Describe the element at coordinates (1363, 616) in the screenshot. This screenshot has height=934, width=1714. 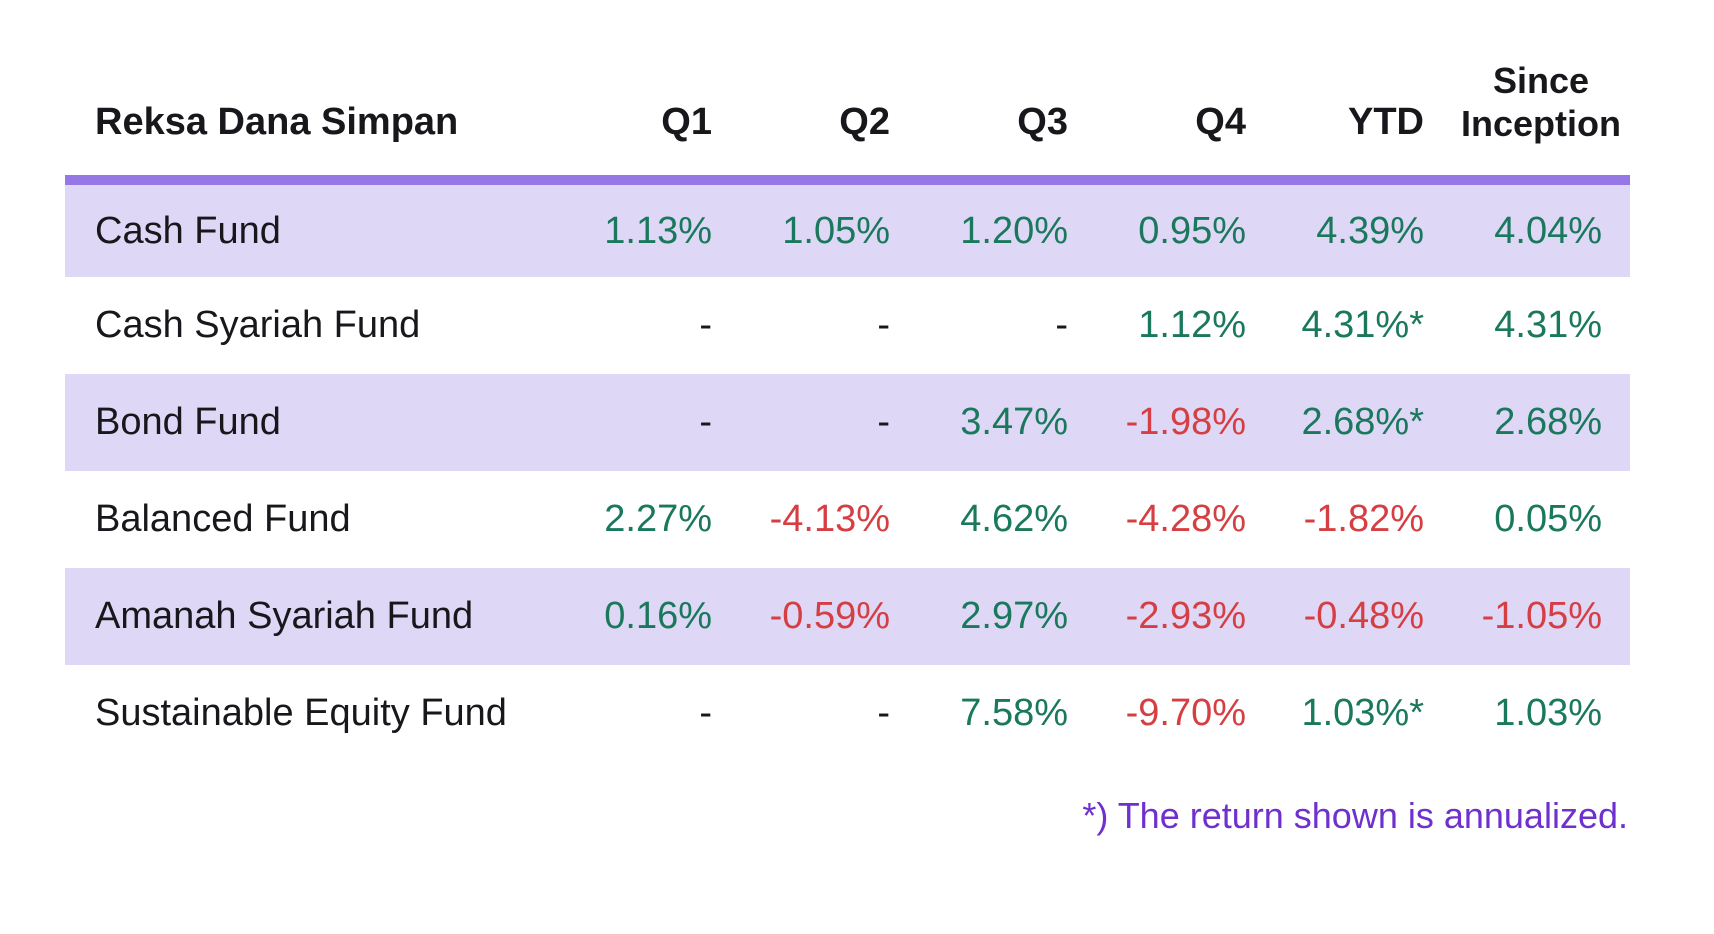
I see `value-cell: -0.48%` at that location.